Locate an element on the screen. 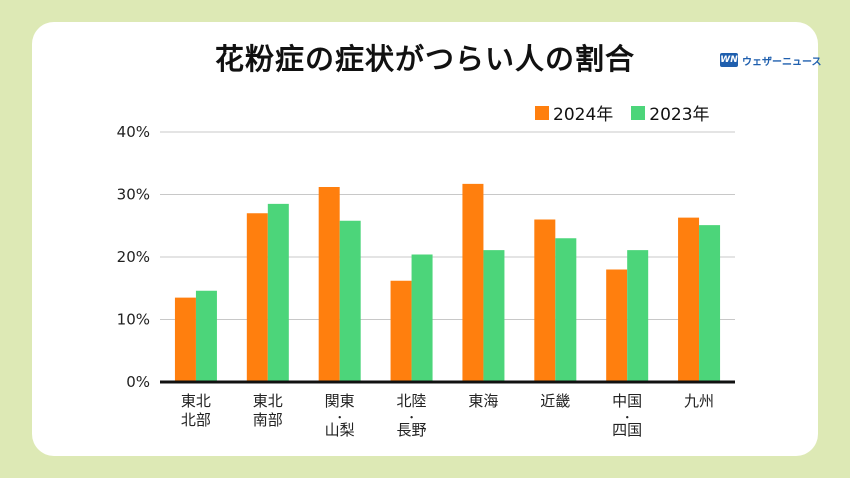  legend-item-2024: 2024年 is located at coordinates (574, 112).